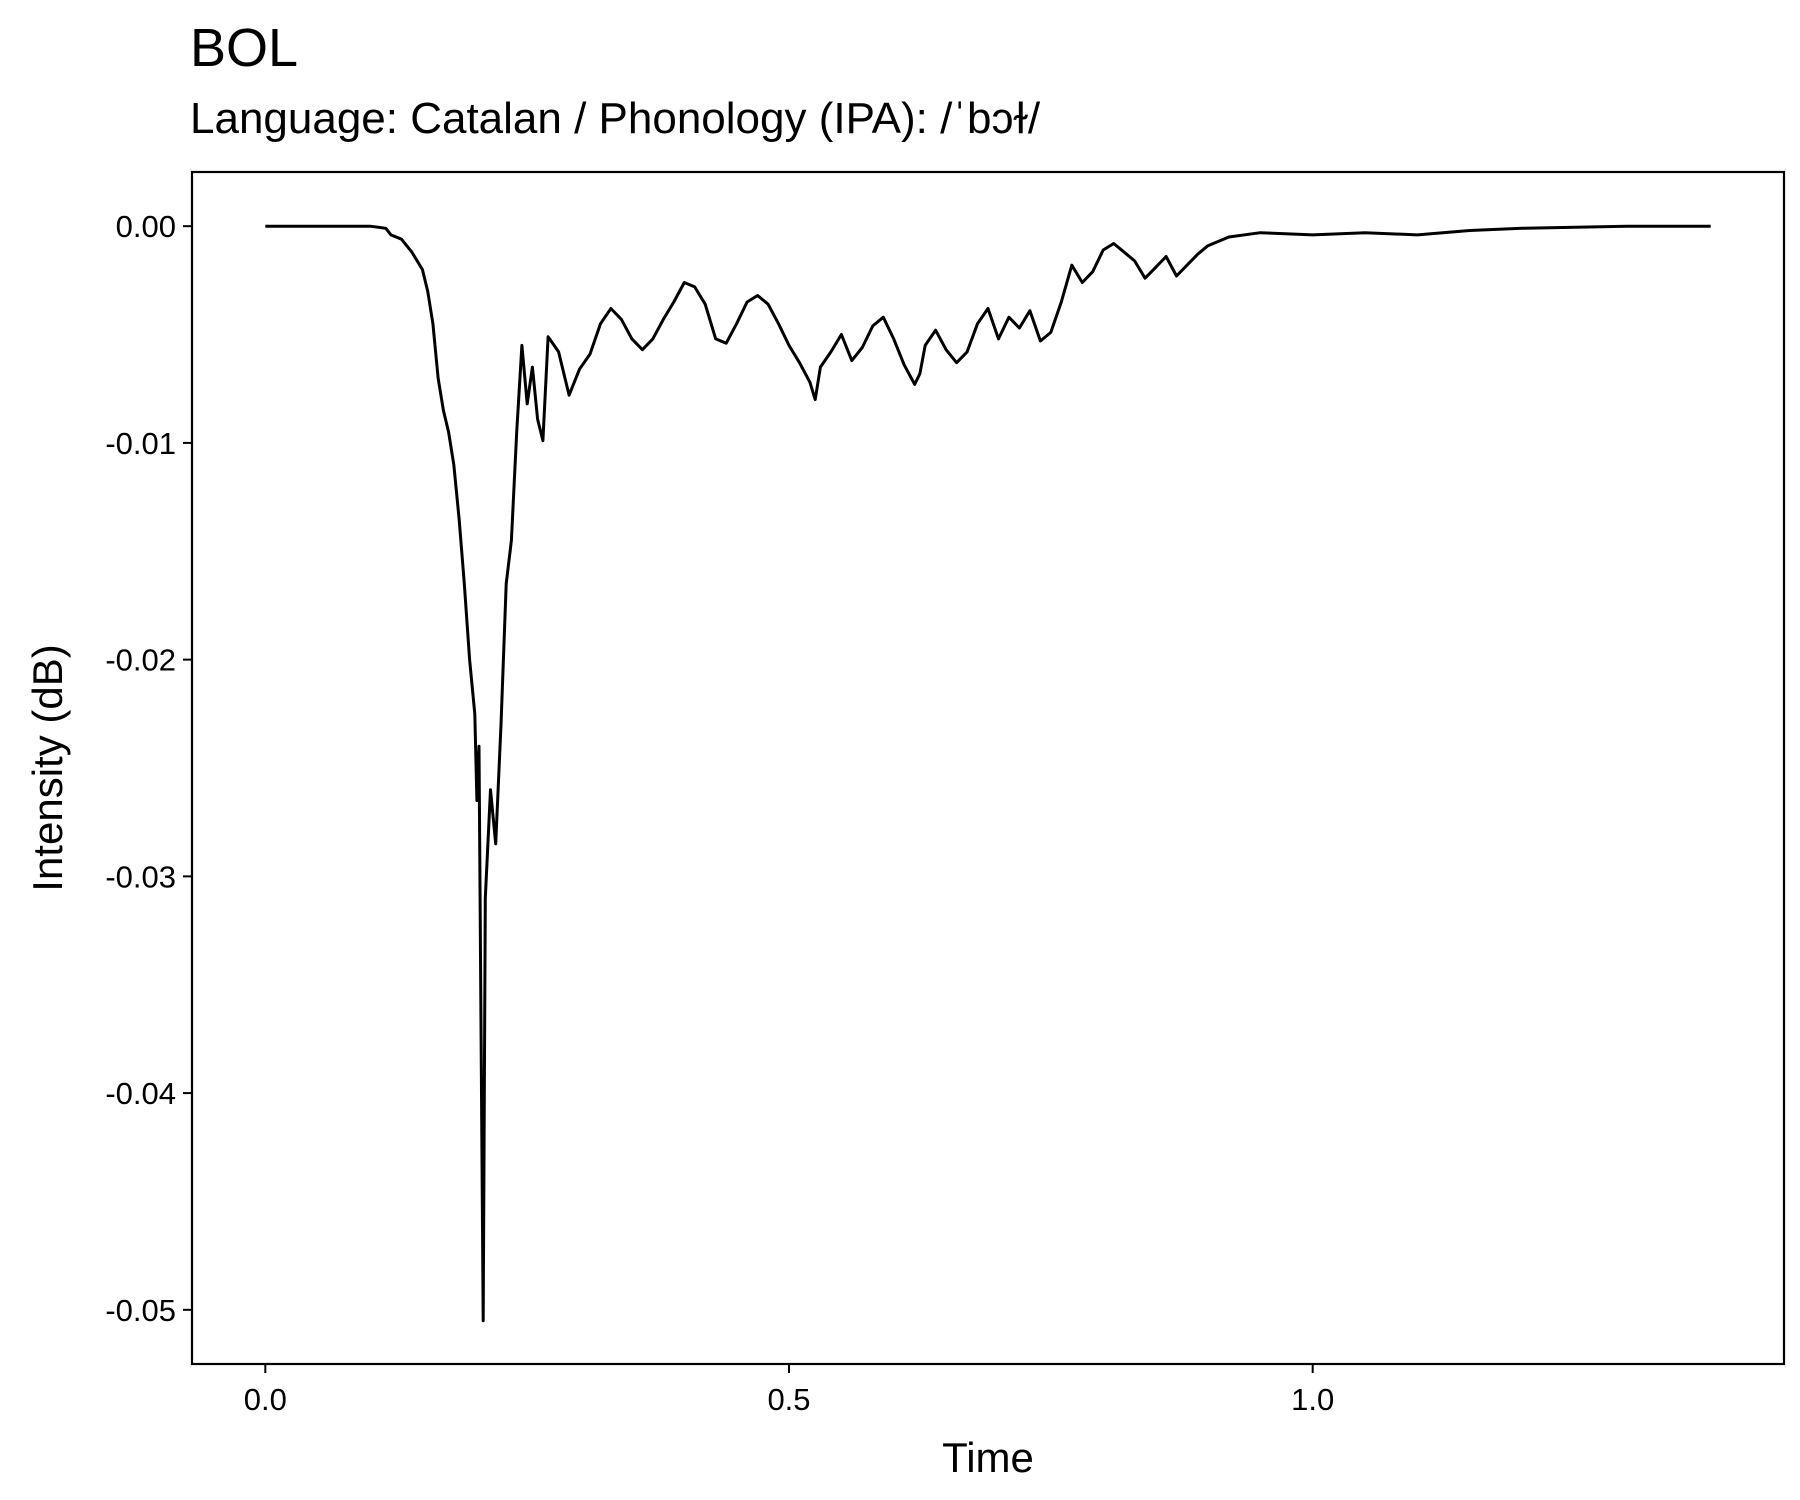 This screenshot has width=1800, height=1500. Describe the element at coordinates (140, 1310) in the screenshot. I see `y-tick-label: -0.05` at that location.